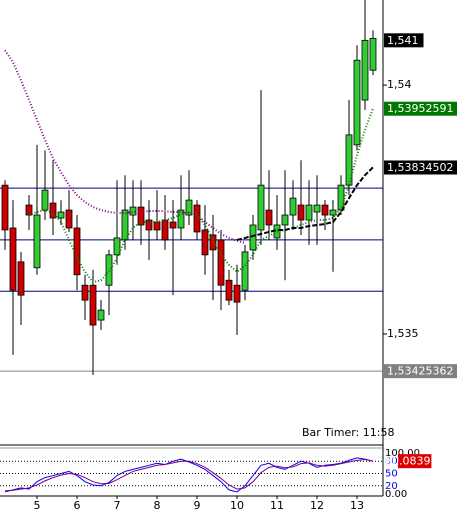  What do you see at coordinates (402, 453) in the screenshot?
I see `indicator-tick-label: 100.00` at bounding box center [402, 453].